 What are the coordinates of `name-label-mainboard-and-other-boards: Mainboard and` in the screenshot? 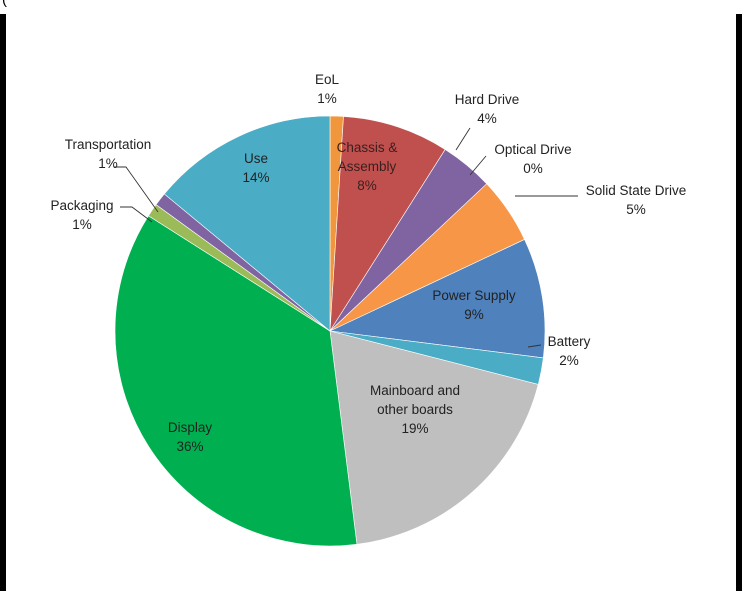 It's located at (415, 390).